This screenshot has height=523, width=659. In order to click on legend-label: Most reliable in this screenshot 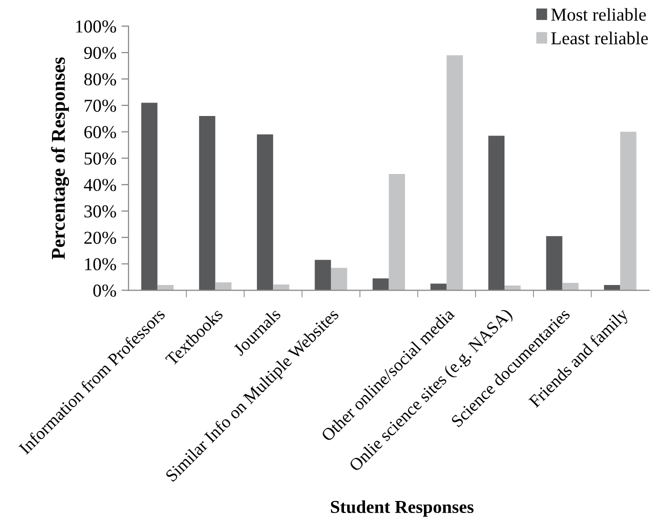, I will do `click(598, 14)`.